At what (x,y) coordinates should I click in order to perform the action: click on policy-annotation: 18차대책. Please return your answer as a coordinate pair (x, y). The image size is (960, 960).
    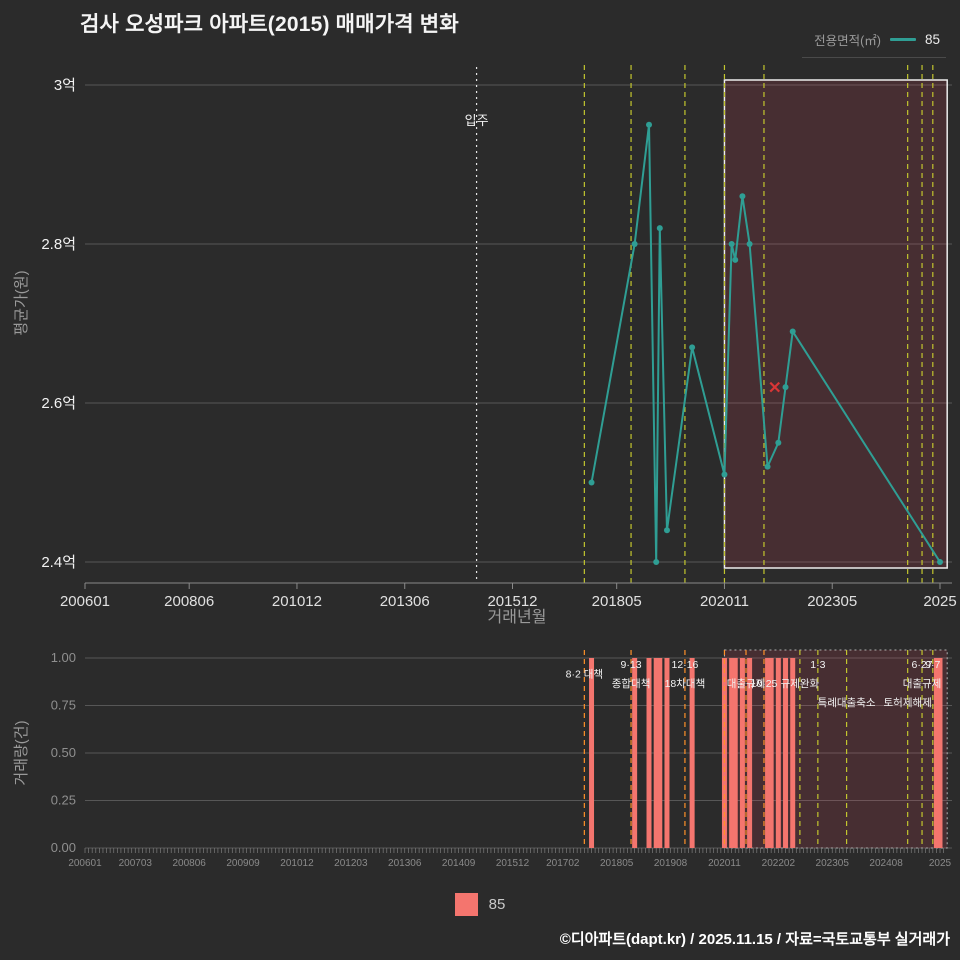
    Looking at the image, I should click on (685, 684).